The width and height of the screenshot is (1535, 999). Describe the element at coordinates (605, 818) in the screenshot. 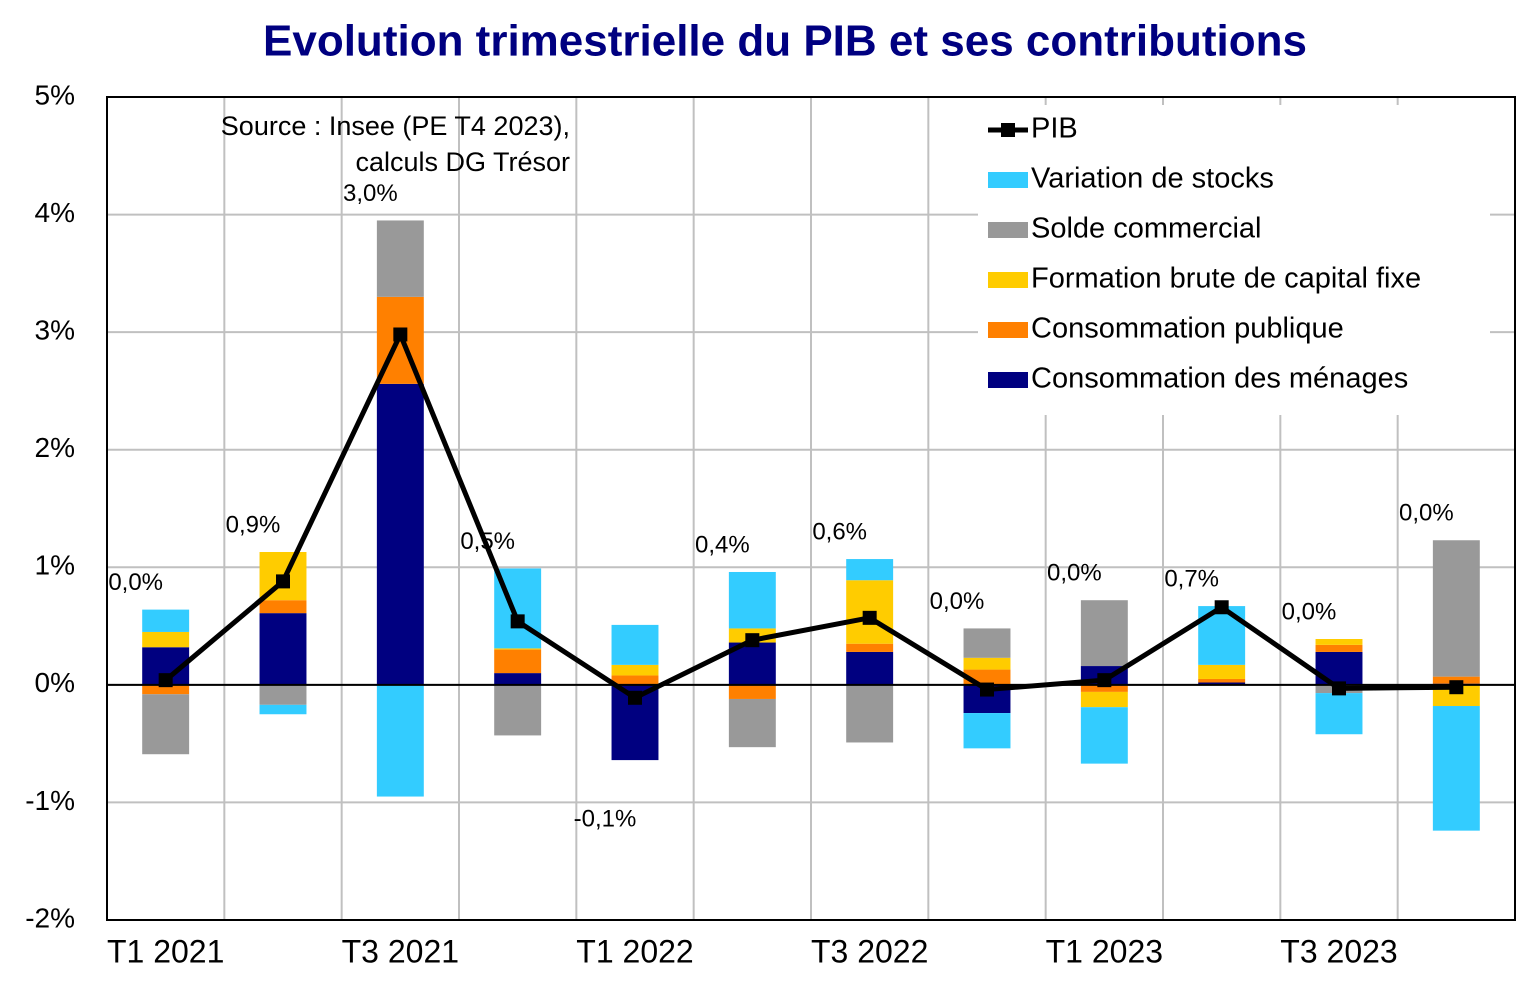

I see `data-label: -0,1%` at that location.